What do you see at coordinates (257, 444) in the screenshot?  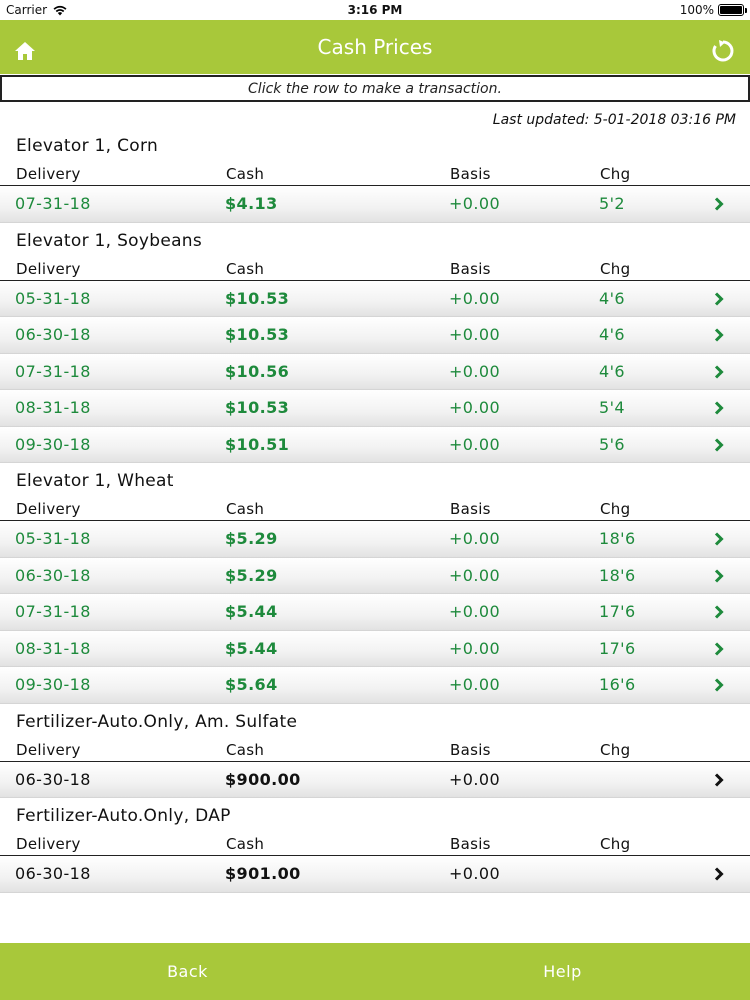 I see `row-cash: $10.51` at bounding box center [257, 444].